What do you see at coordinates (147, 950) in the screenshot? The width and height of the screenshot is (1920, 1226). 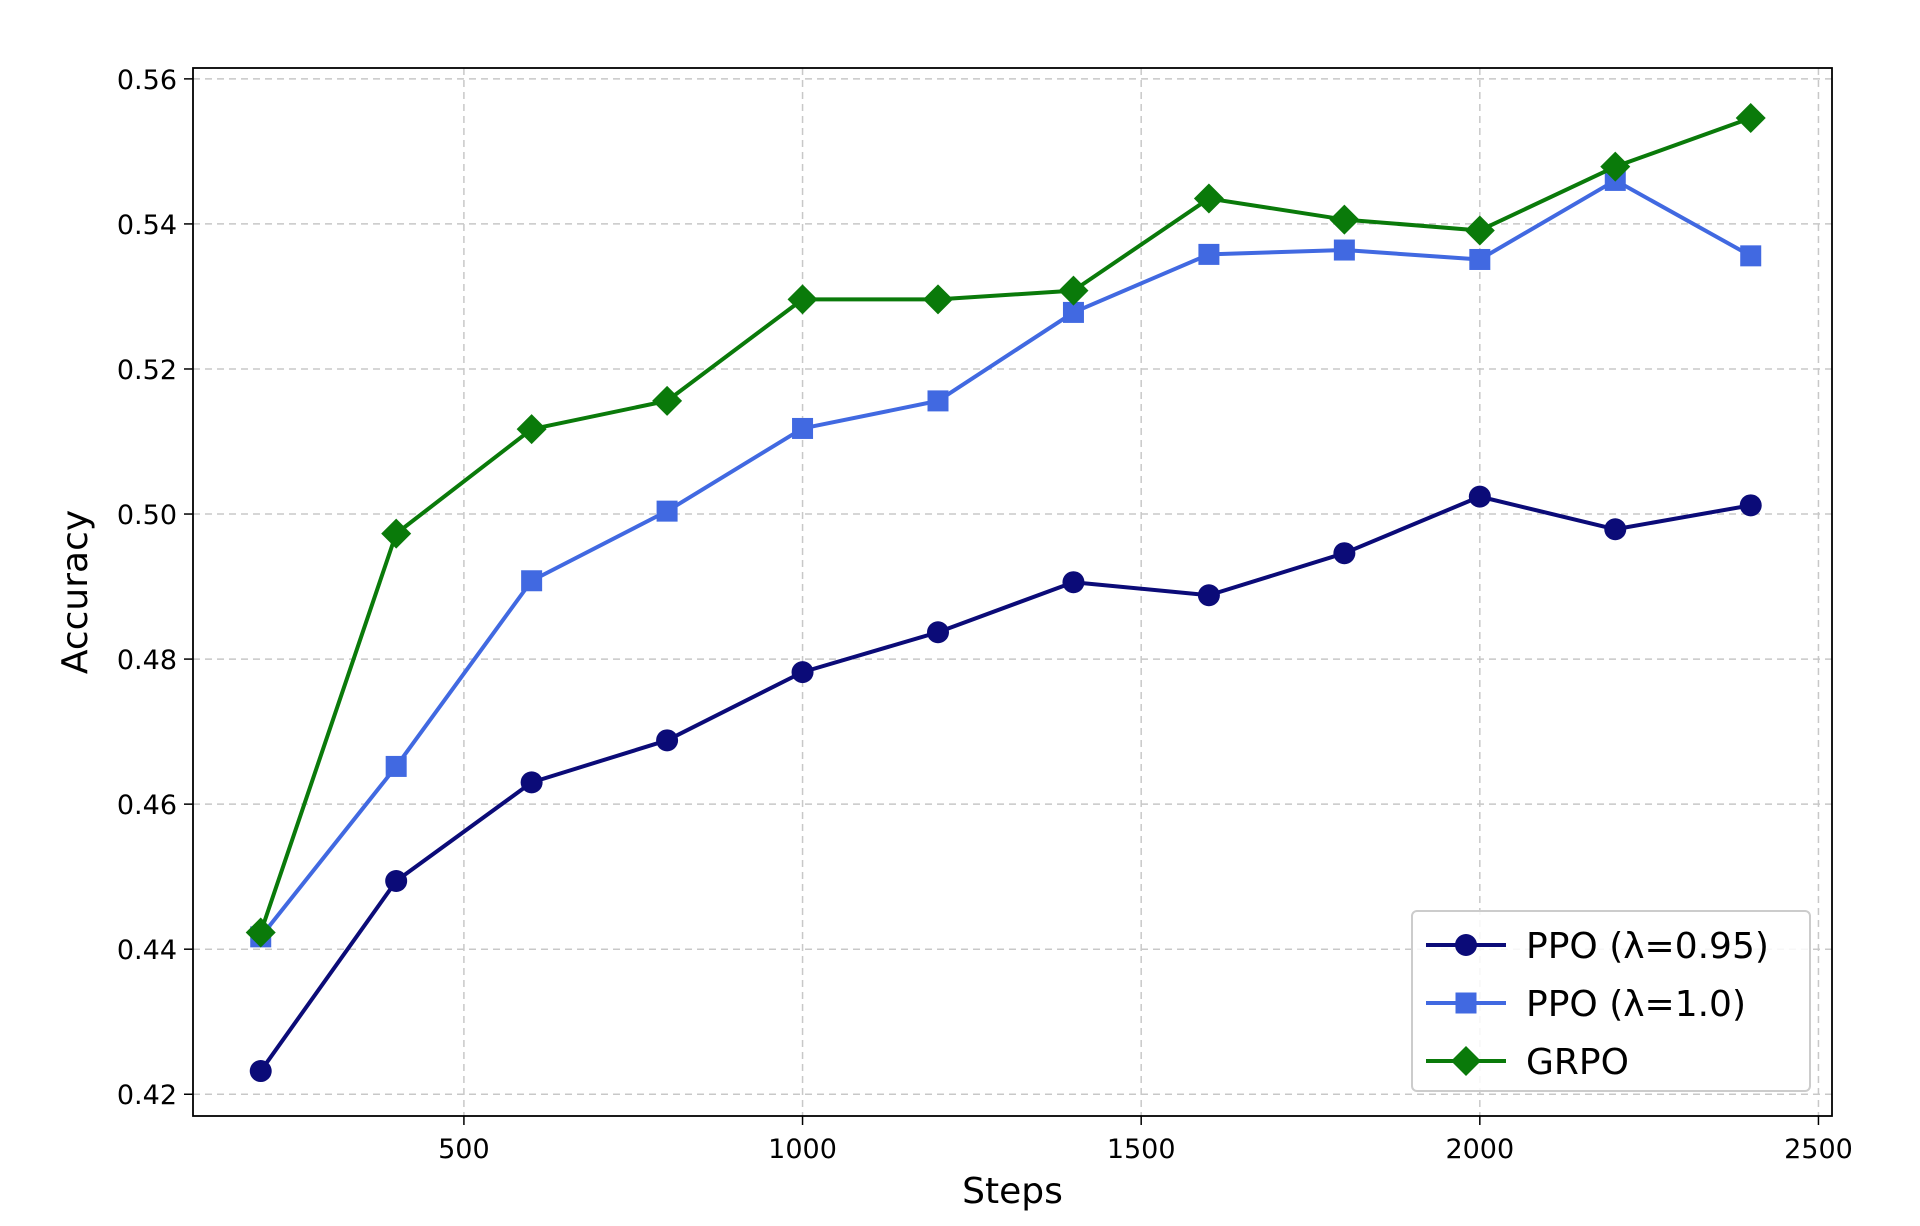 I see `y-tick-label: 0.44` at bounding box center [147, 950].